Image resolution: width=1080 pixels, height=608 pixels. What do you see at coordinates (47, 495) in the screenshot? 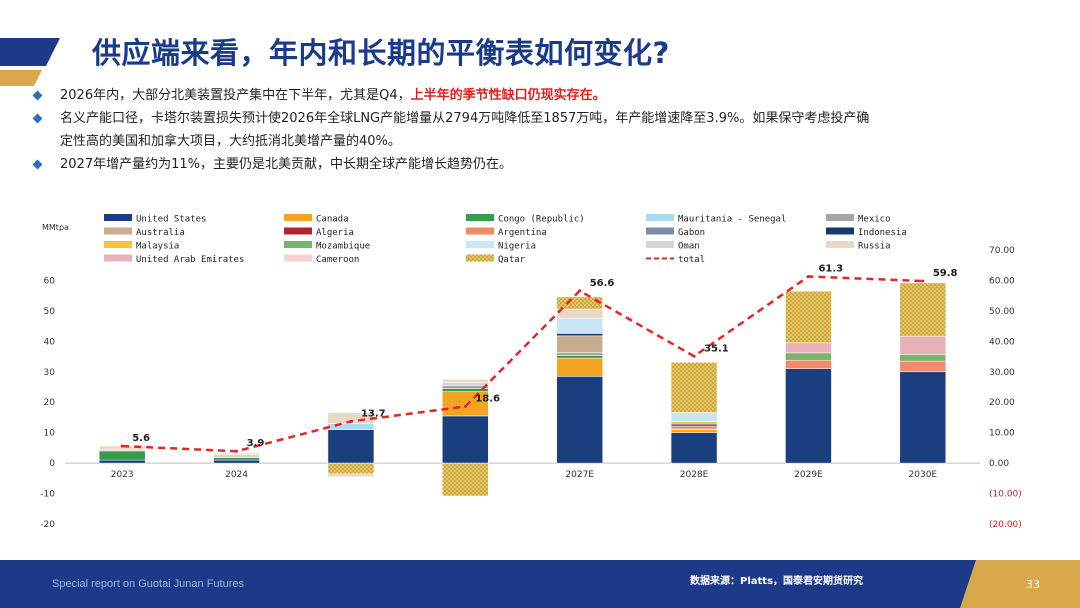
I see `y-tick-label: -10` at bounding box center [47, 495].